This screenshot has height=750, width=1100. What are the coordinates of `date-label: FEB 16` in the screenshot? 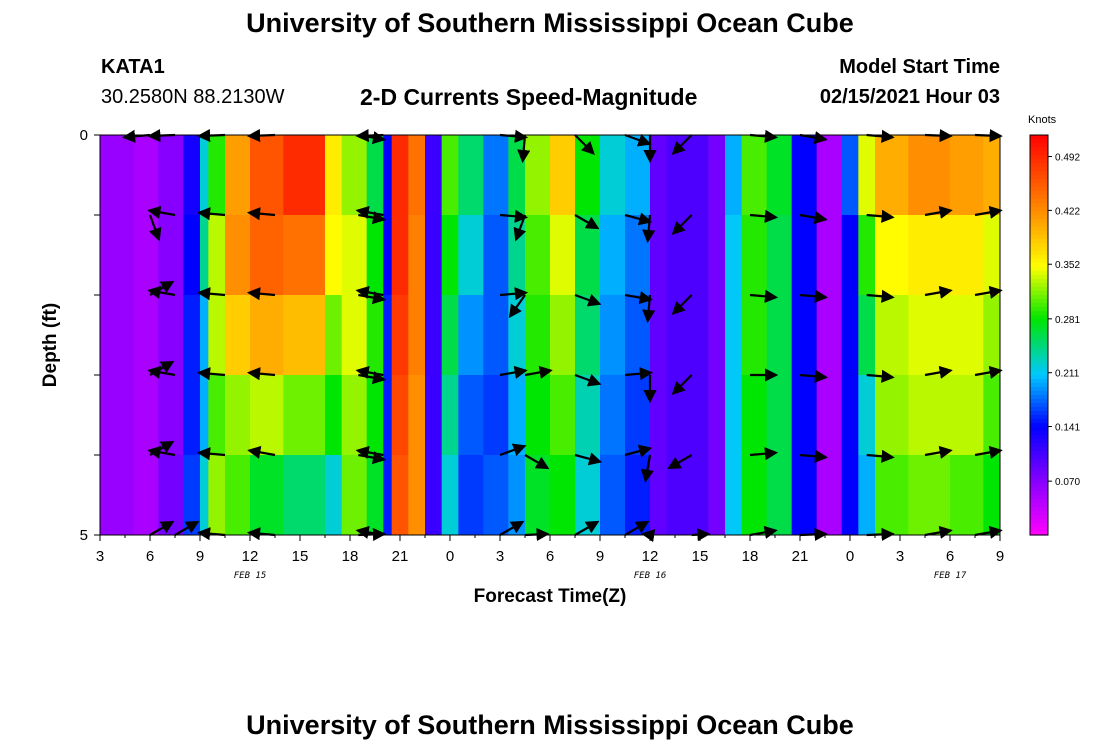 It's located at (650, 576).